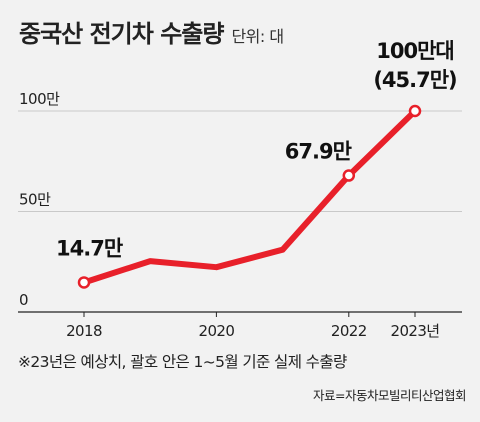 This screenshot has width=480, height=422. What do you see at coordinates (84, 331) in the screenshot?
I see `x-tick-label: 2018` at bounding box center [84, 331].